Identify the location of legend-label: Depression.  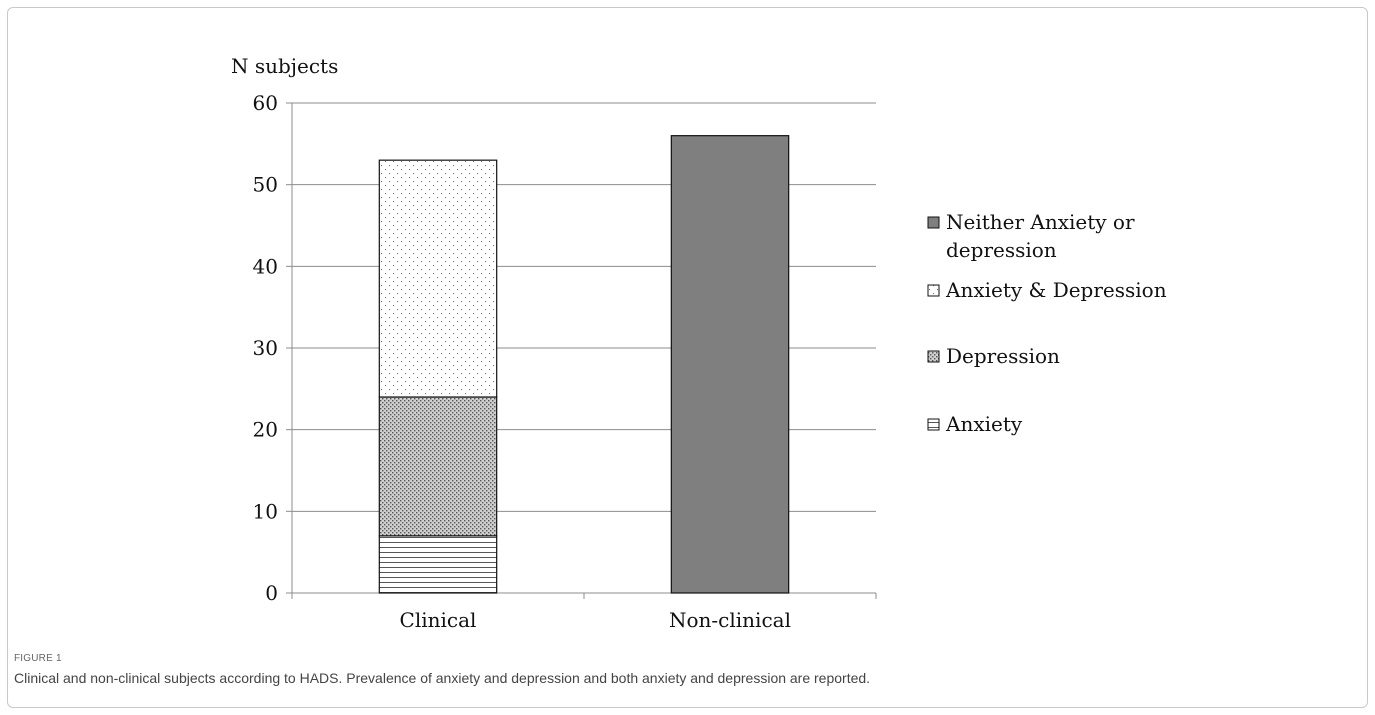
(1003, 356).